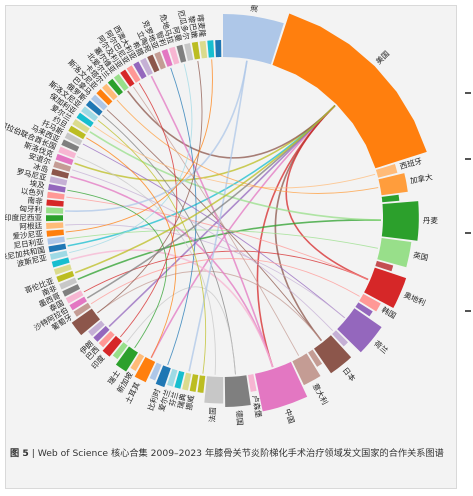  I want to click on country-label: 丹麦, so click(431, 220).